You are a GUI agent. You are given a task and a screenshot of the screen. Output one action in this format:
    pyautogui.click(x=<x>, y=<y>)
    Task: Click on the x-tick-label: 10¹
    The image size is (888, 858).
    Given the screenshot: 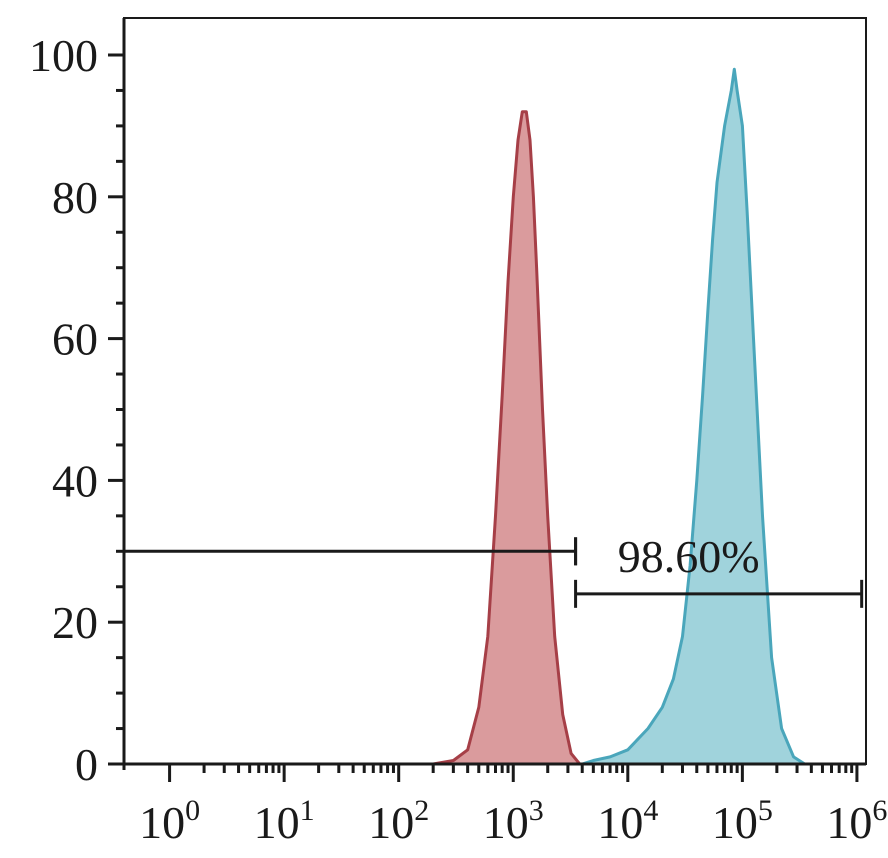 What is the action you would take?
    pyautogui.click(x=284, y=821)
    